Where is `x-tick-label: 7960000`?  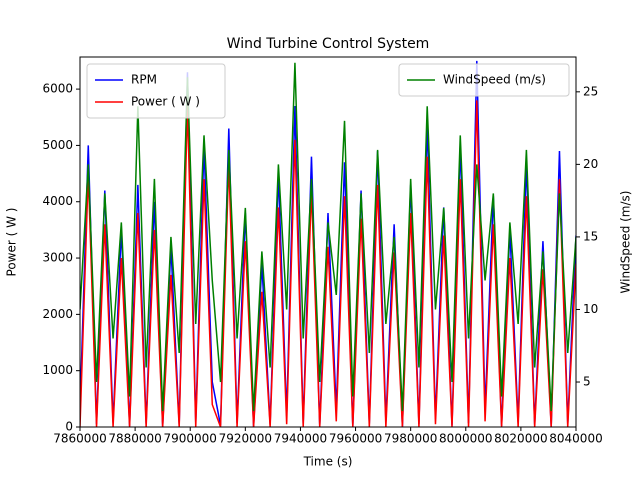
x-tick-label: 7960000 is located at coordinates (355, 439).